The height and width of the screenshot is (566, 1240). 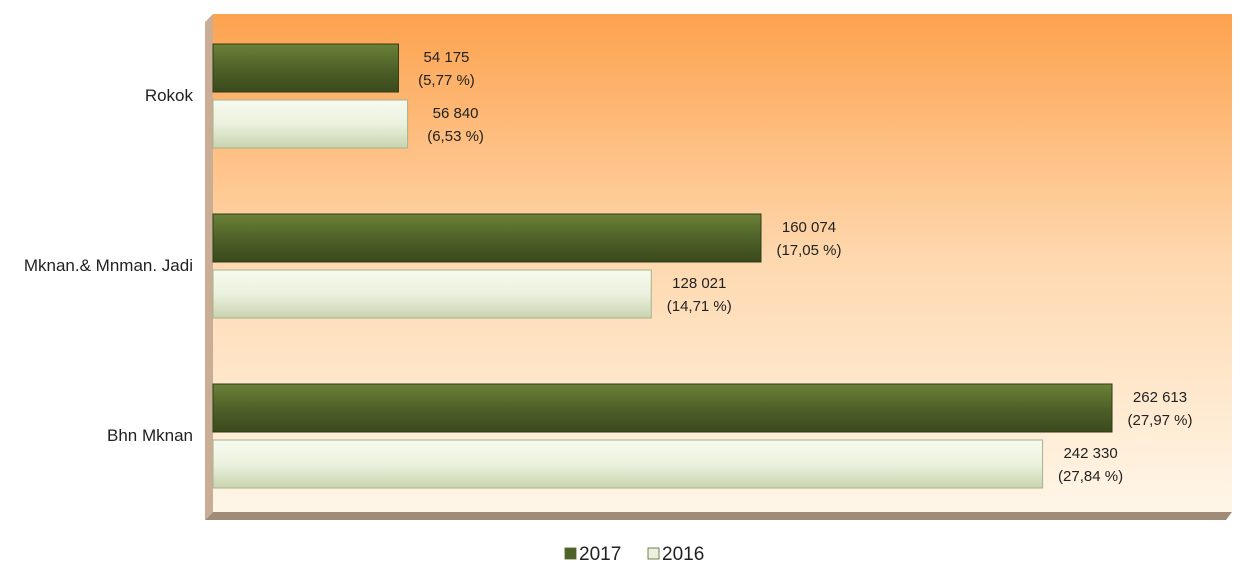 What do you see at coordinates (108, 265) in the screenshot?
I see `category-label: Mknan.& Mnman. Jadi` at bounding box center [108, 265].